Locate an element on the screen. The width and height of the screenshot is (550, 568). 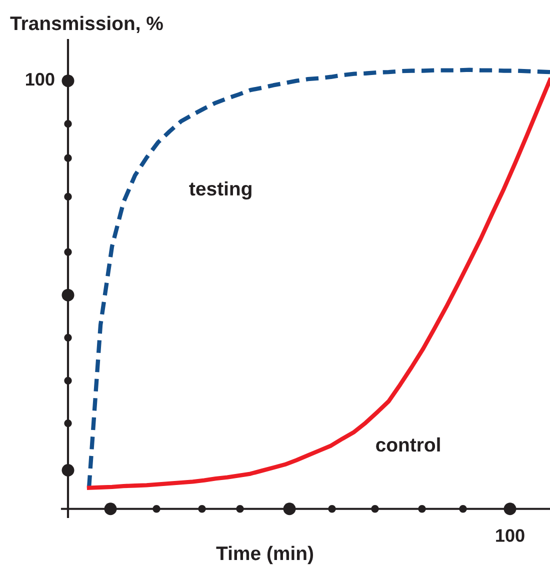
series-label: control is located at coordinates (408, 444).